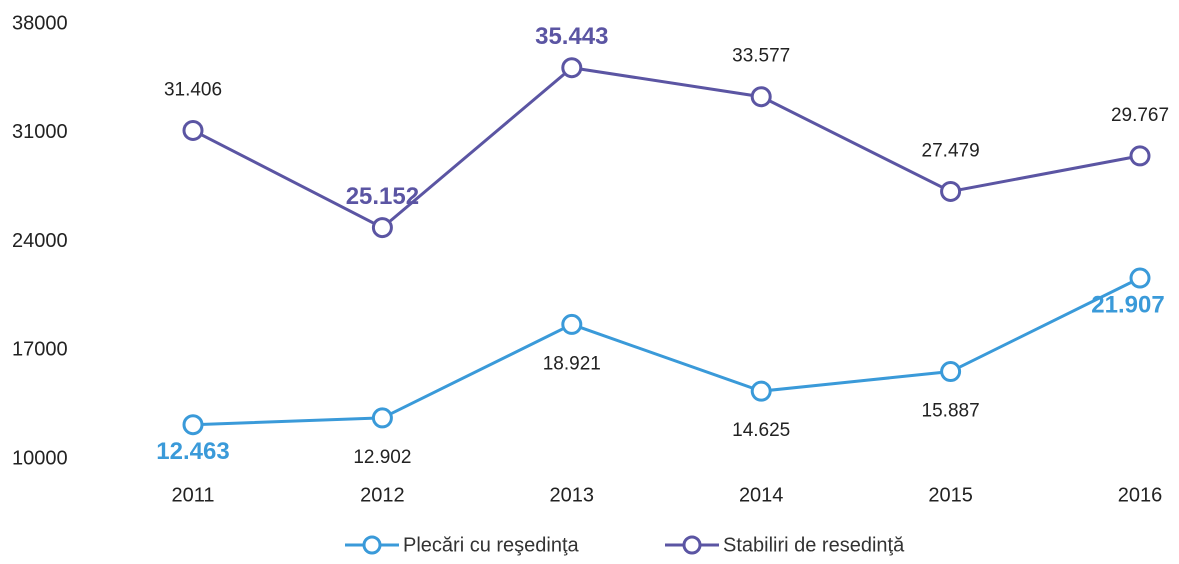 This screenshot has width=1179, height=564. I want to click on value-label: 21.907, so click(1127, 304).